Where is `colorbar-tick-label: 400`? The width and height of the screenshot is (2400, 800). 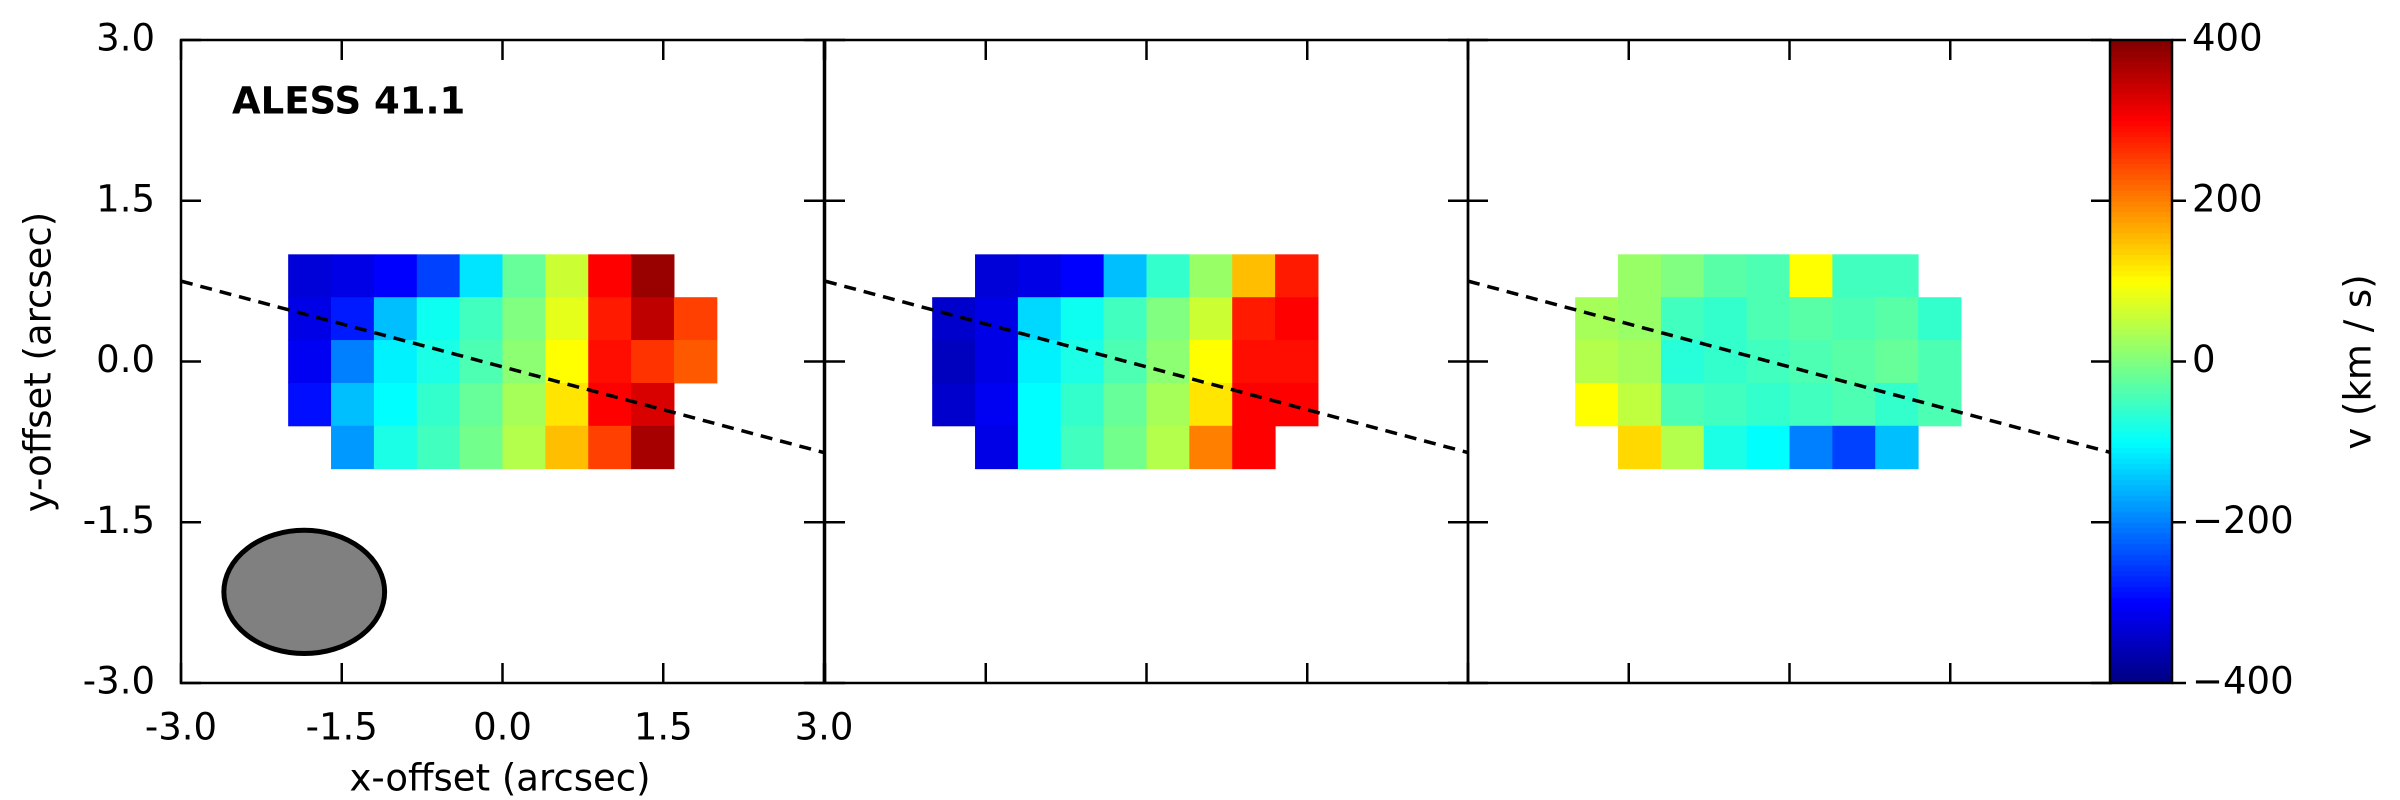 colorbar-tick-label: 400 is located at coordinates (2227, 38).